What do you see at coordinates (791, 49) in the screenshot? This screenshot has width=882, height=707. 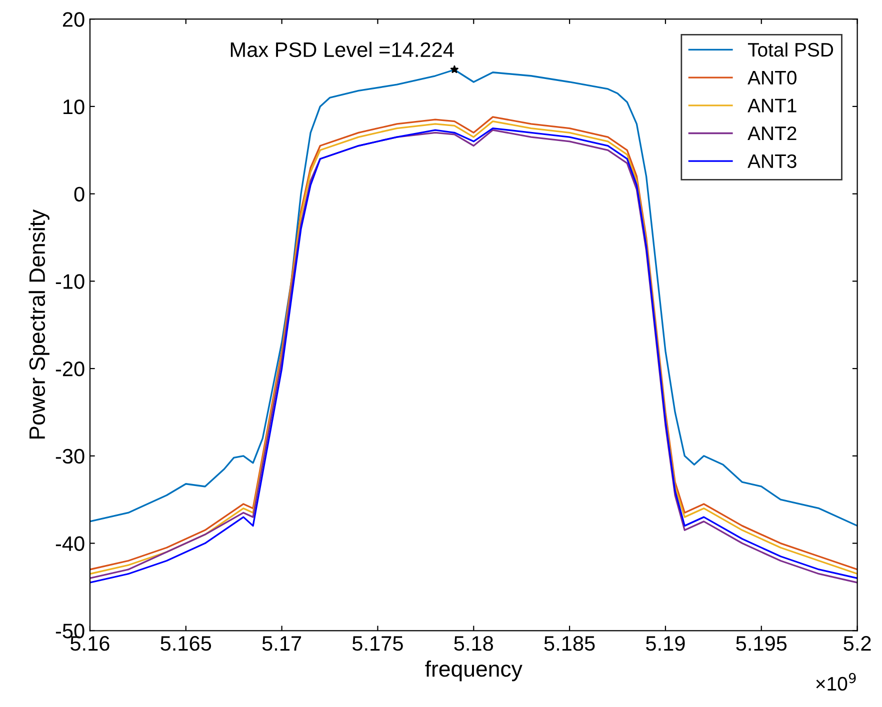 I see `legend-label: Total PSD` at bounding box center [791, 49].